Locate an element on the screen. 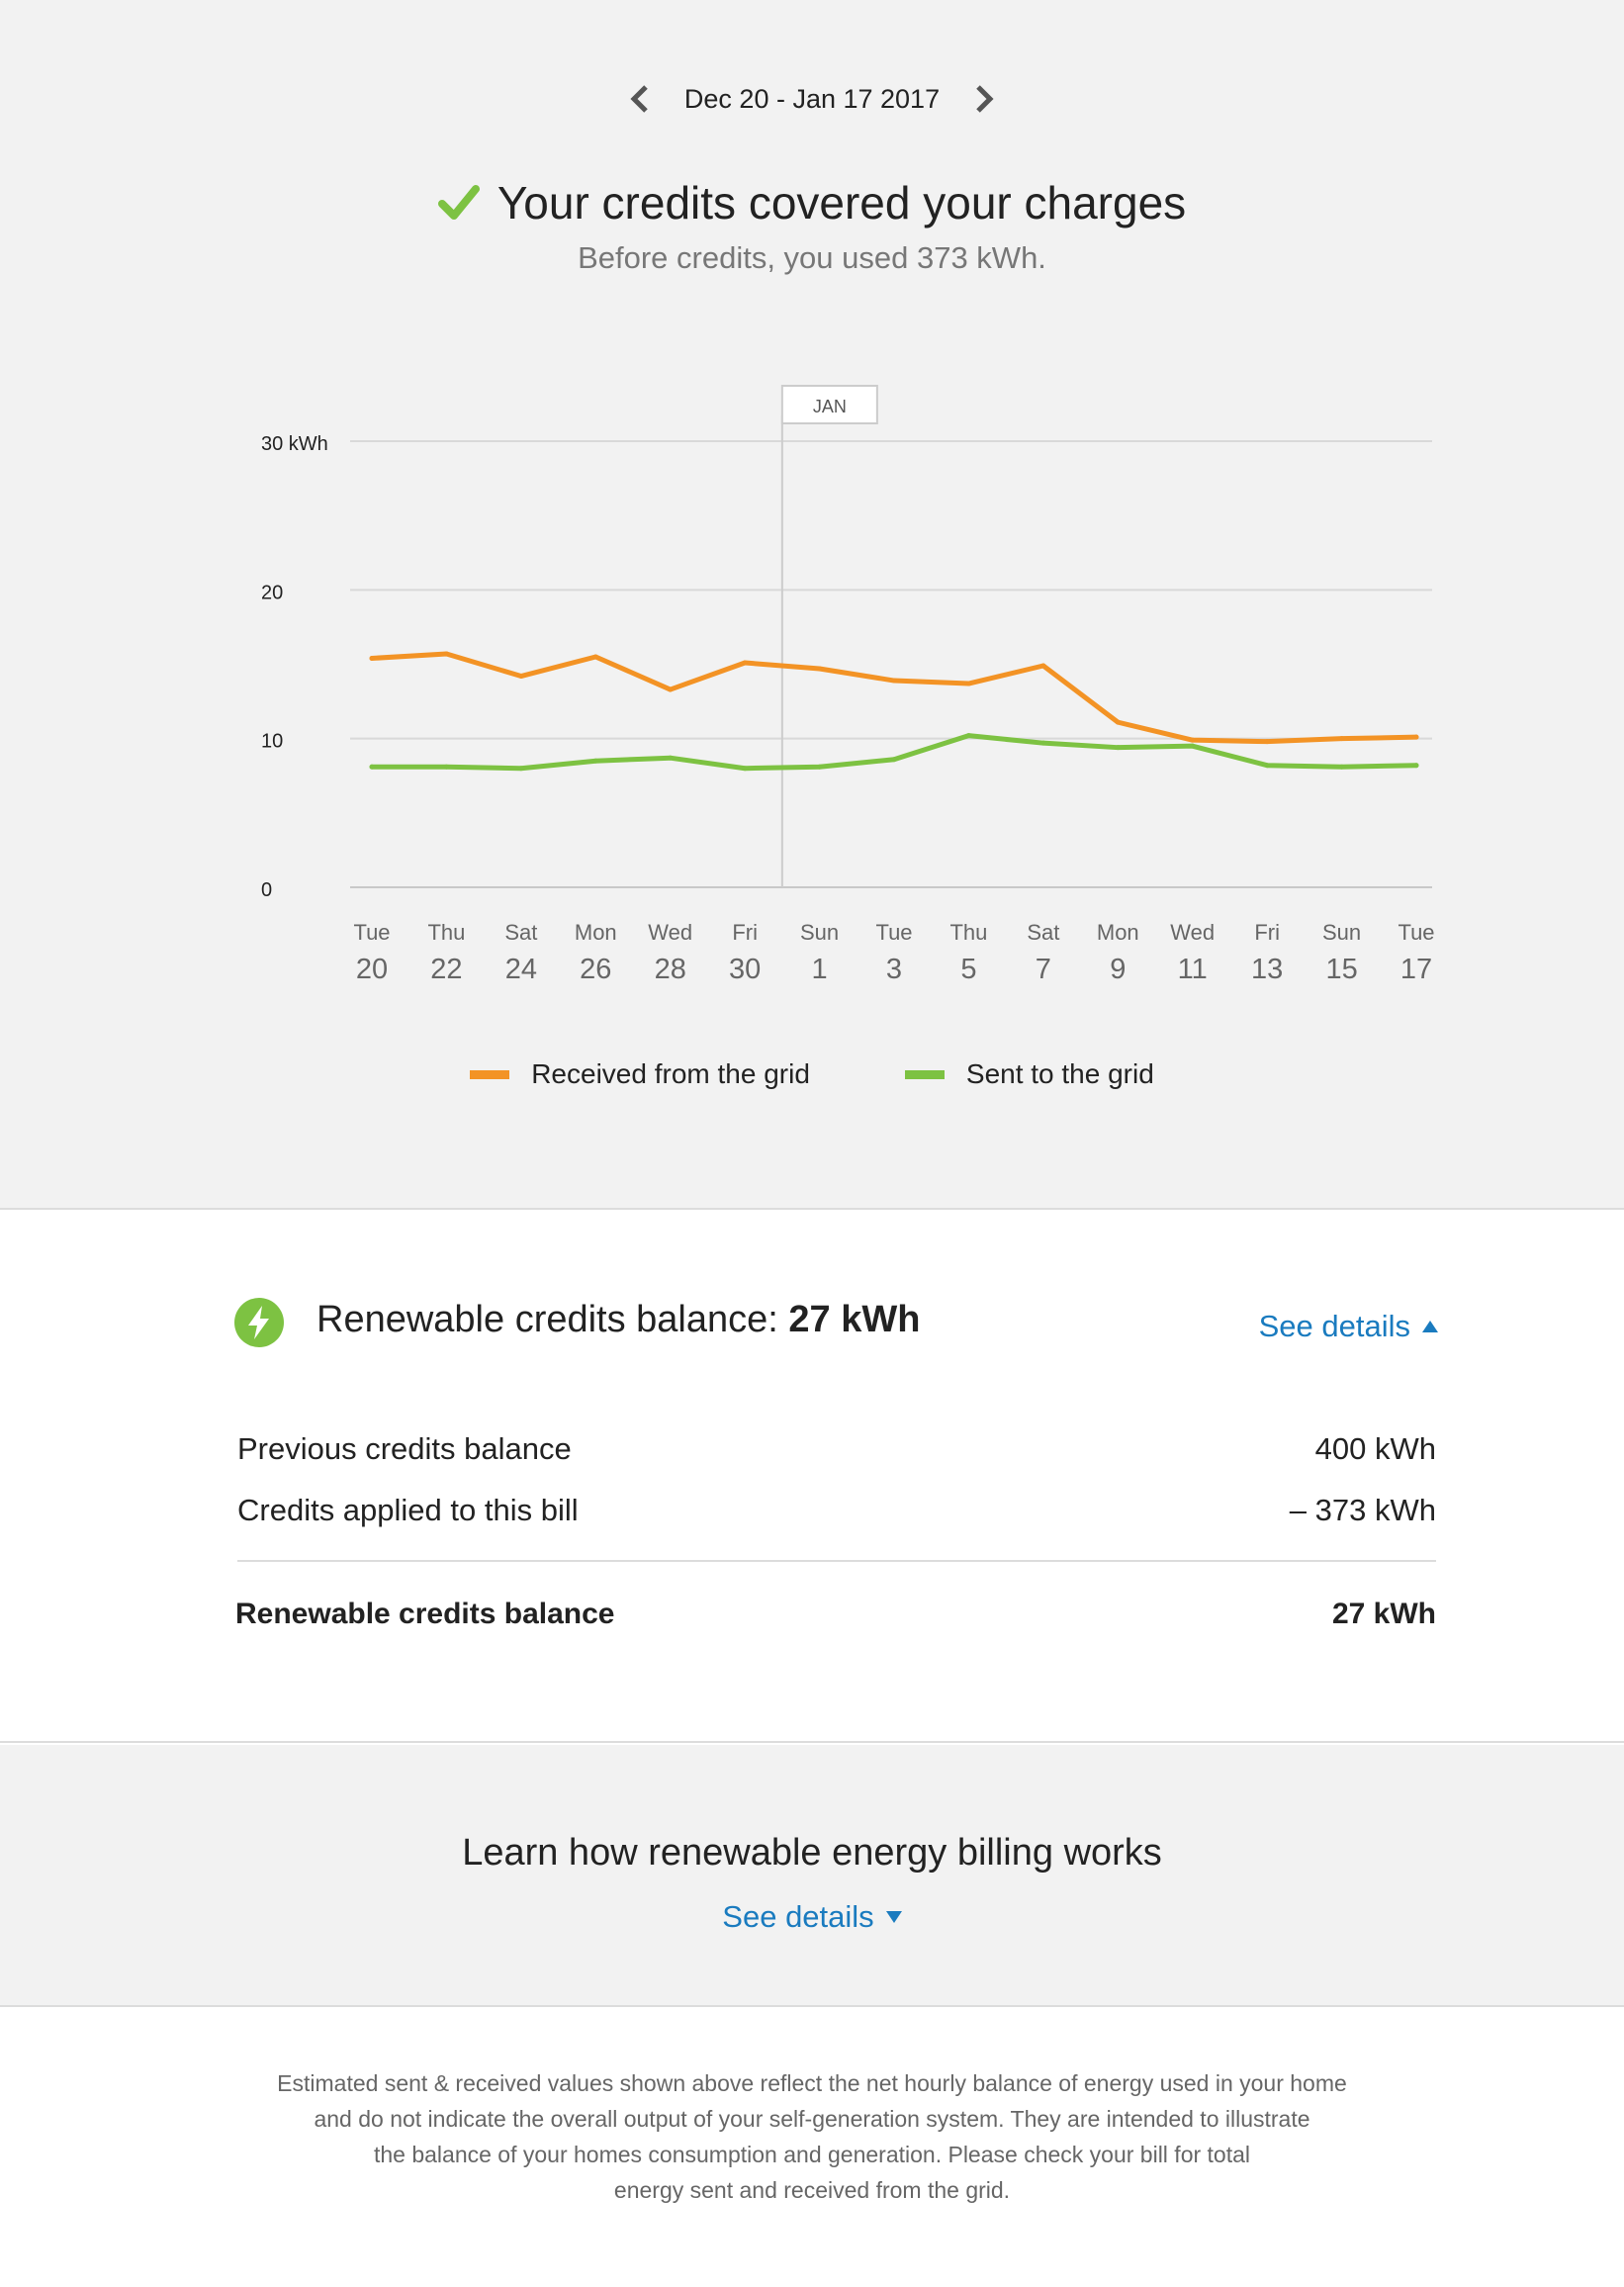 This screenshot has height=2287, width=1624. x-tick-date: 17 is located at coordinates (1416, 969).